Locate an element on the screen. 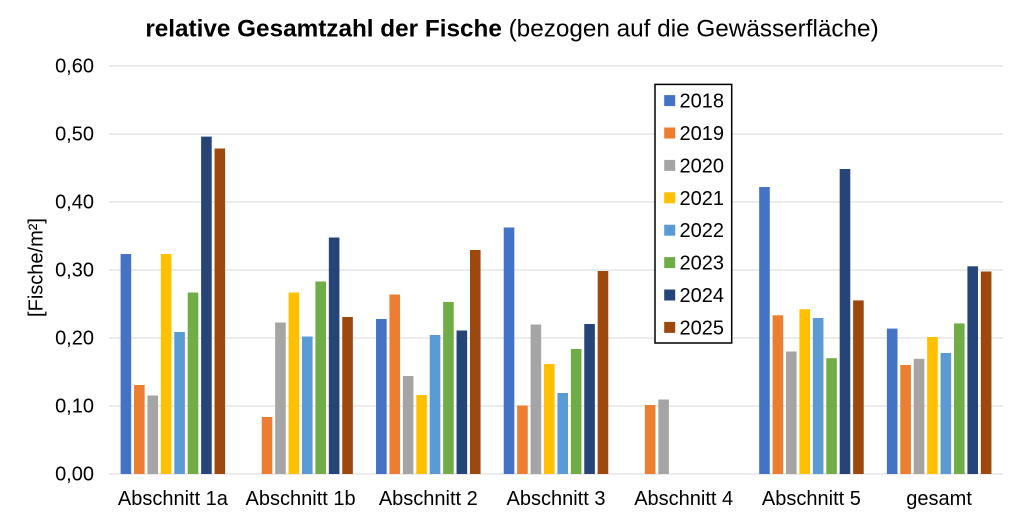  svg-text: 0,40 is located at coordinates (74, 203).